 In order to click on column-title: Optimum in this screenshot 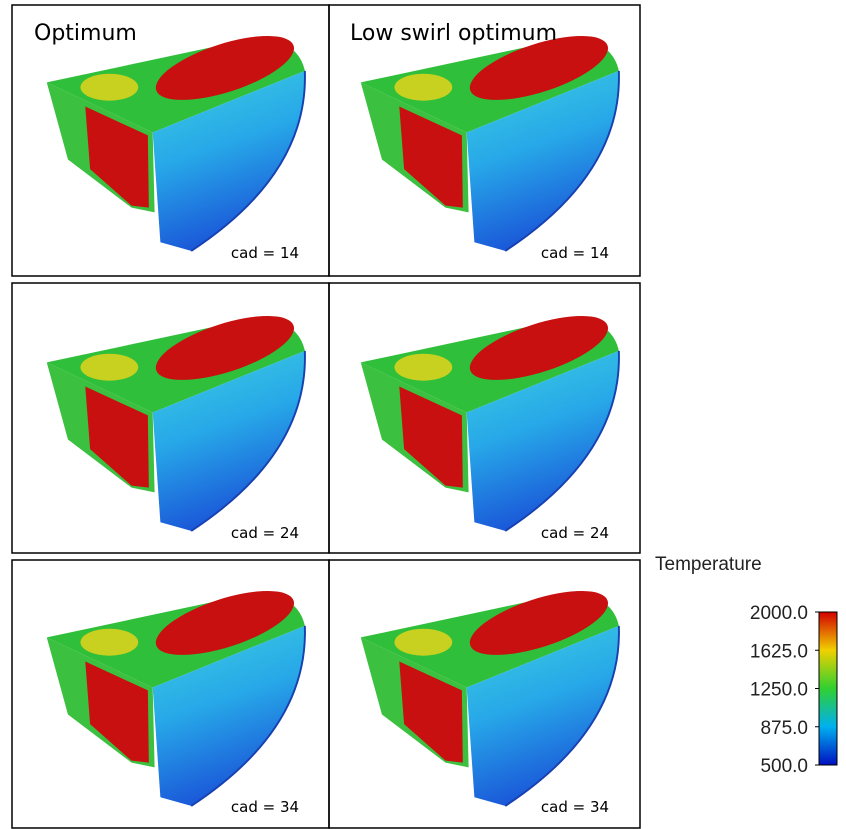, I will do `click(85, 33)`.